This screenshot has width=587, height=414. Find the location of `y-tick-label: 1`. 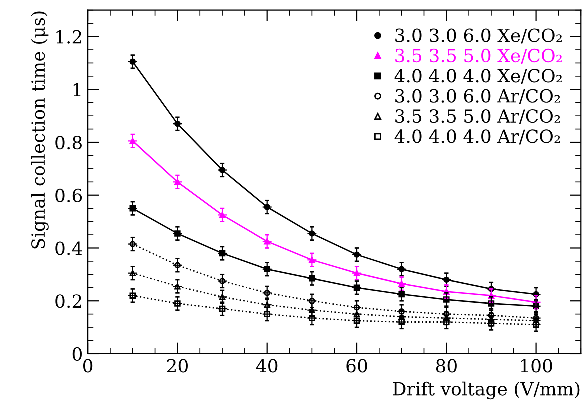

y-tick-label: 1 is located at coordinates (77, 90).